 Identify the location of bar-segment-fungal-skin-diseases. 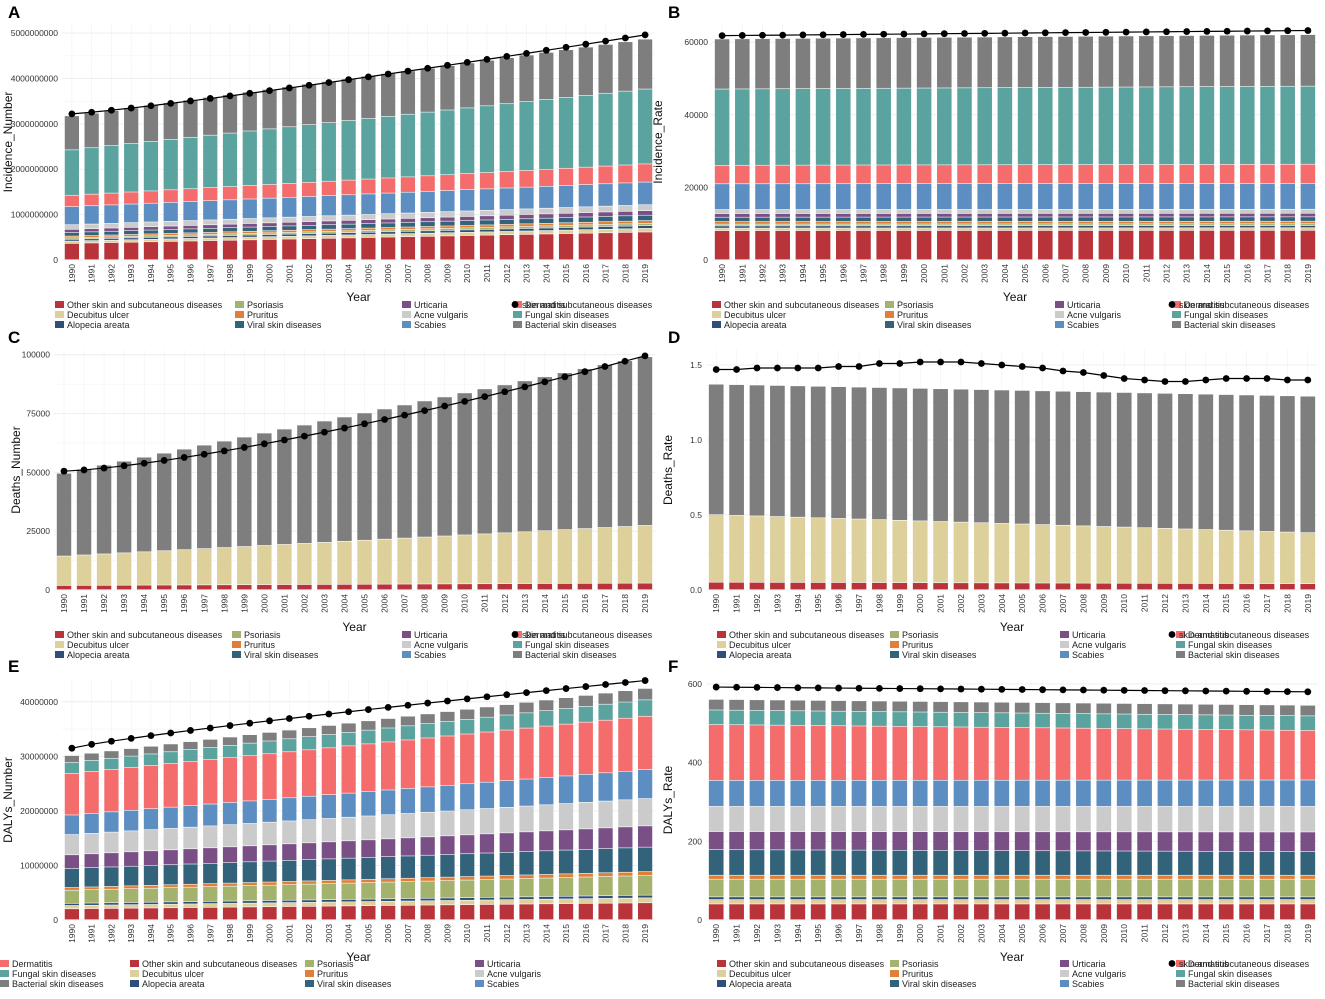
(1226, 722).